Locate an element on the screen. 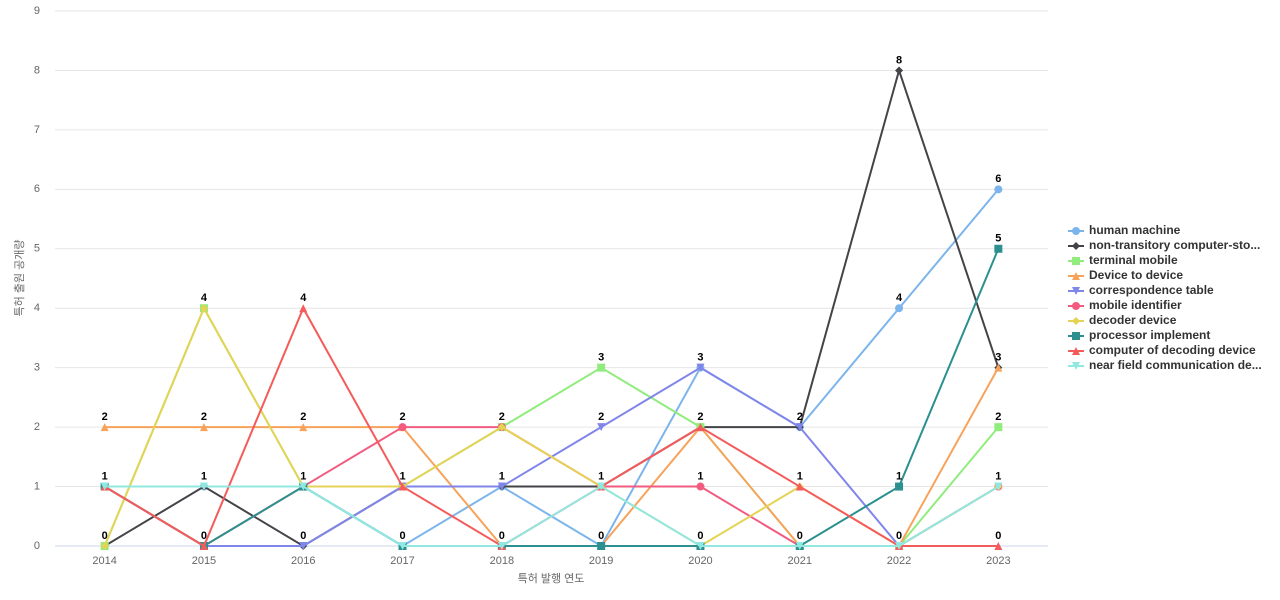 This screenshot has width=1280, height=600. y-tick-label: 7 is located at coordinates (37, 130).